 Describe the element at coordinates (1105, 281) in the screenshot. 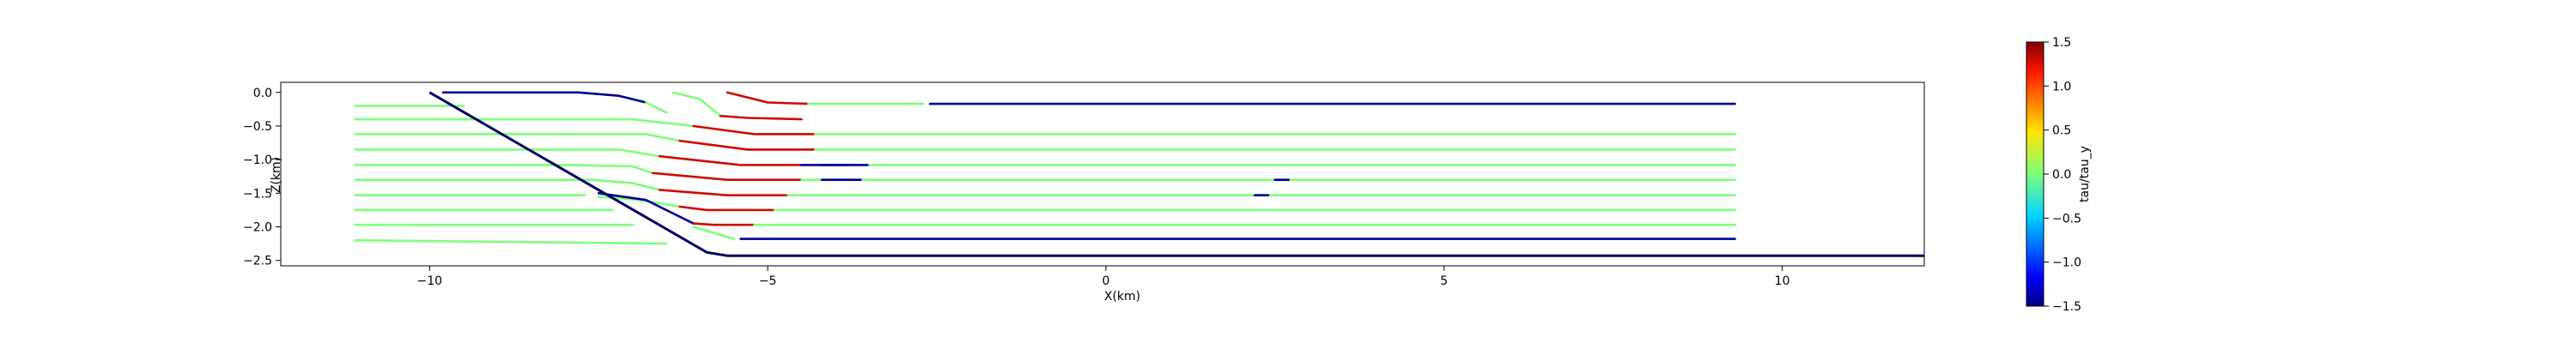

I see `x-tick-label: 0` at that location.